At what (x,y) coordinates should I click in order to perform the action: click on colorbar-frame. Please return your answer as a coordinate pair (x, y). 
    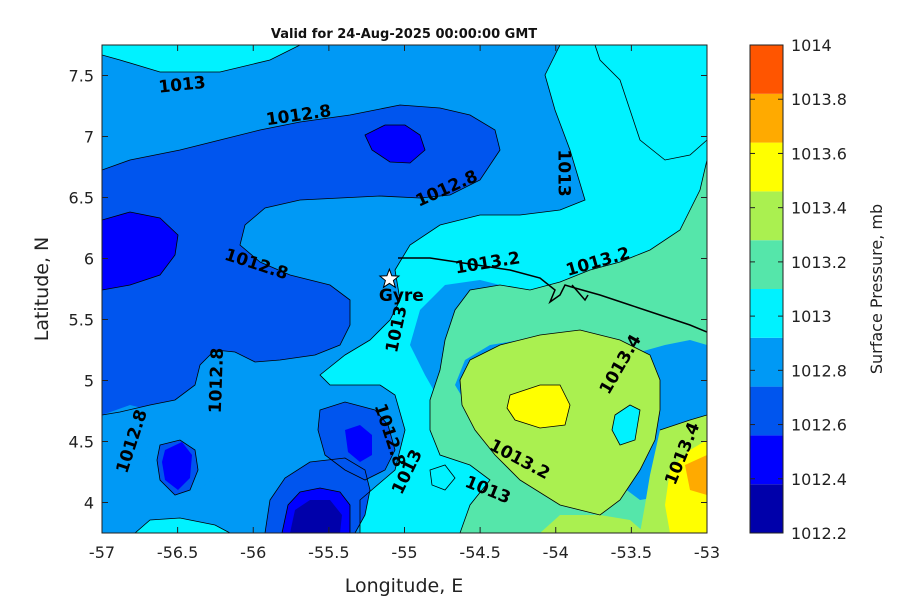
    Looking at the image, I should click on (766, 289).